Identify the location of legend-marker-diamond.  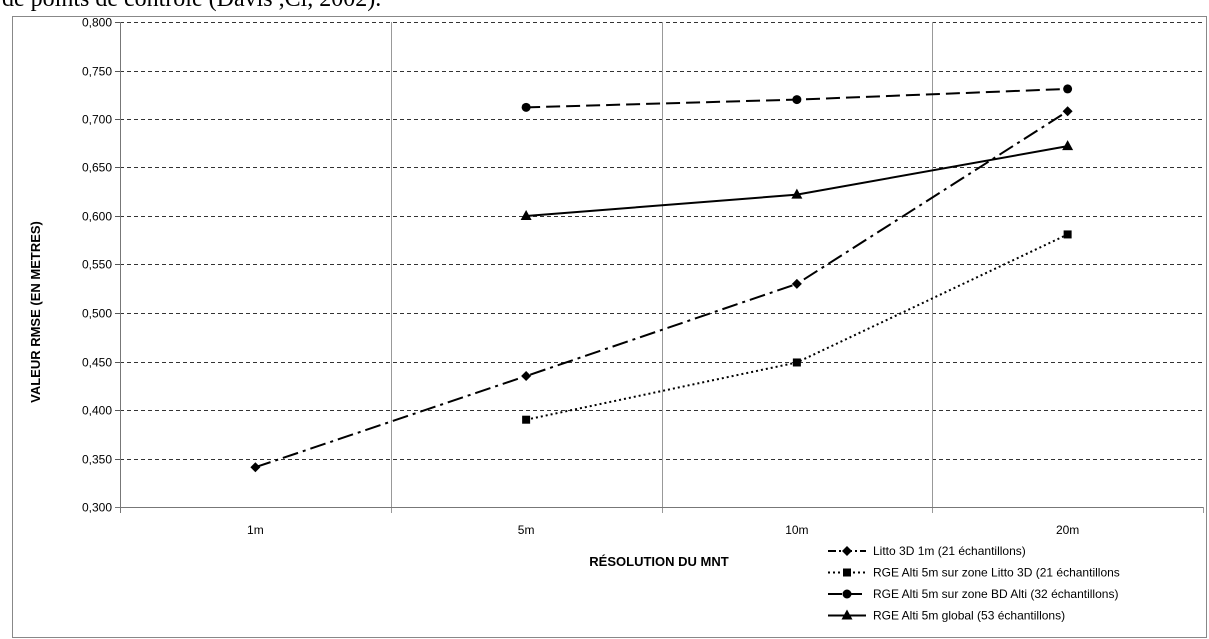
(847, 551).